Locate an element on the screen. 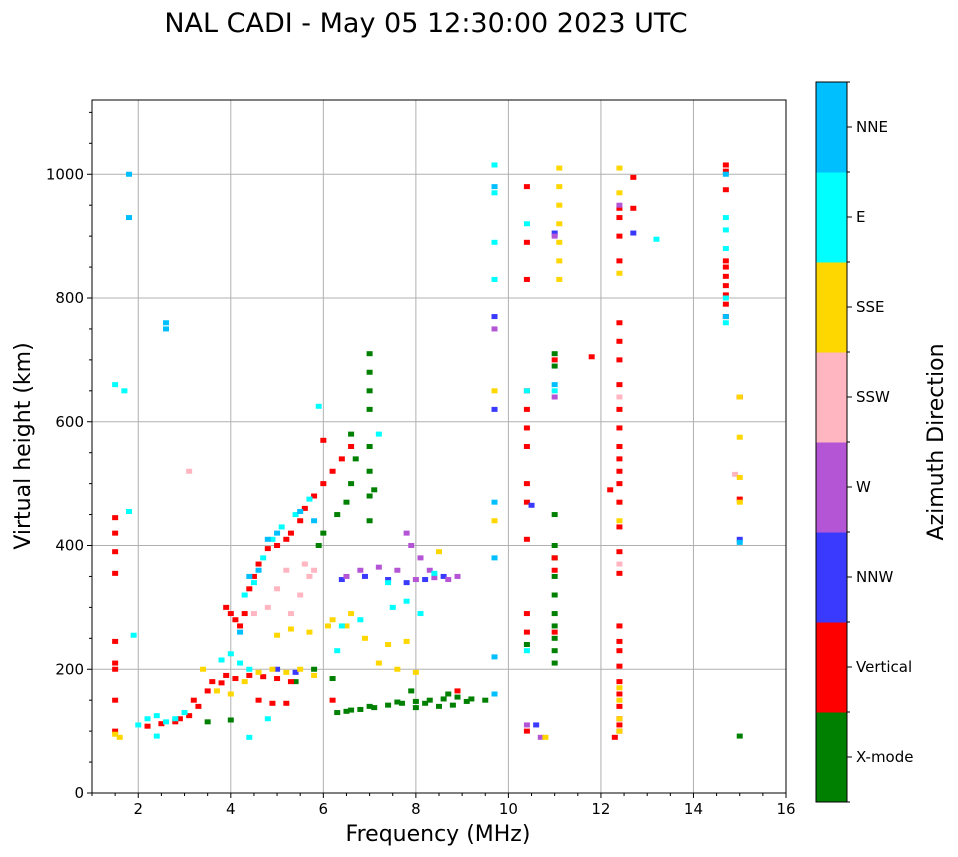 The height and width of the screenshot is (857, 958). chart-title: NAL CADI - May 05 12:30:00 2023 UTC is located at coordinates (425, 23).